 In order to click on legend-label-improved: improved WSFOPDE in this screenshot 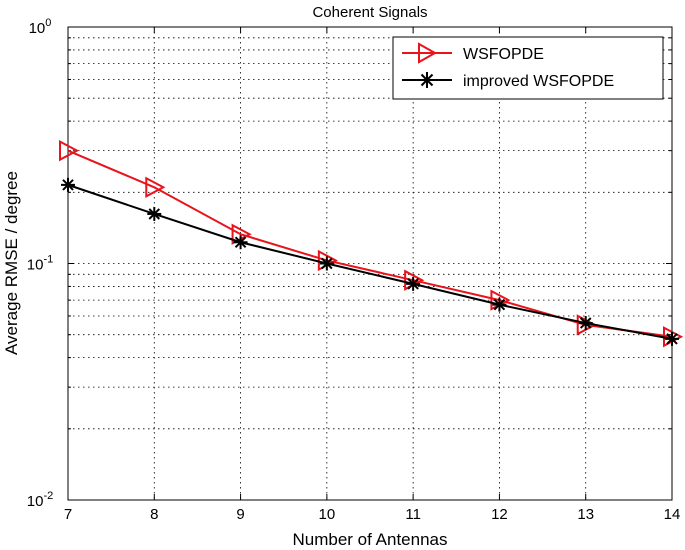, I will do `click(538, 81)`.